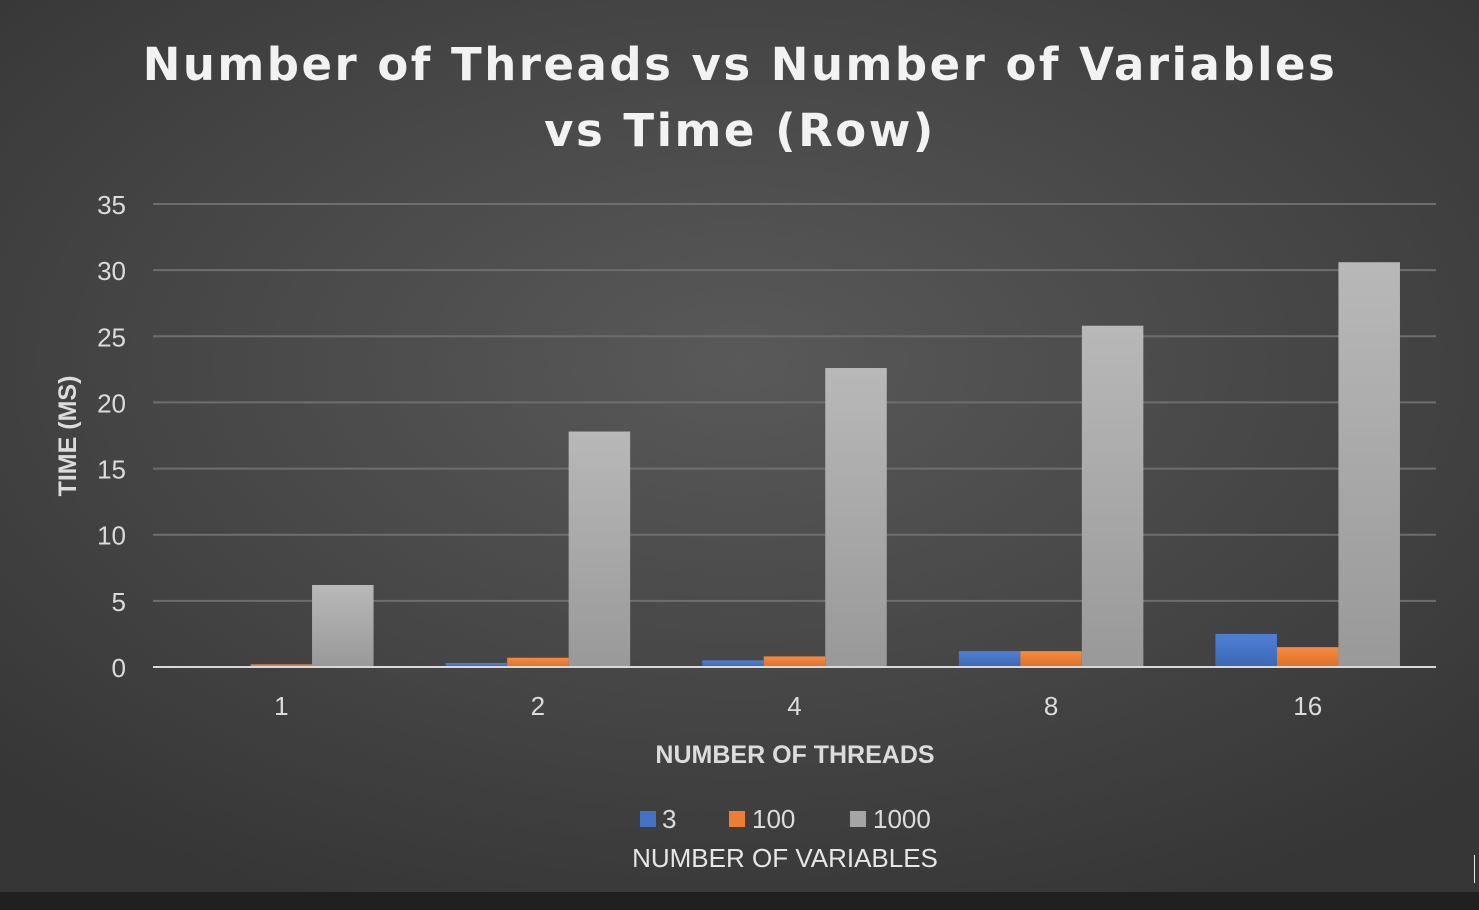 This screenshot has width=1479, height=910. Describe the element at coordinates (794, 755) in the screenshot. I see `x-axis-title: NUMBER OF THREADS` at that location.